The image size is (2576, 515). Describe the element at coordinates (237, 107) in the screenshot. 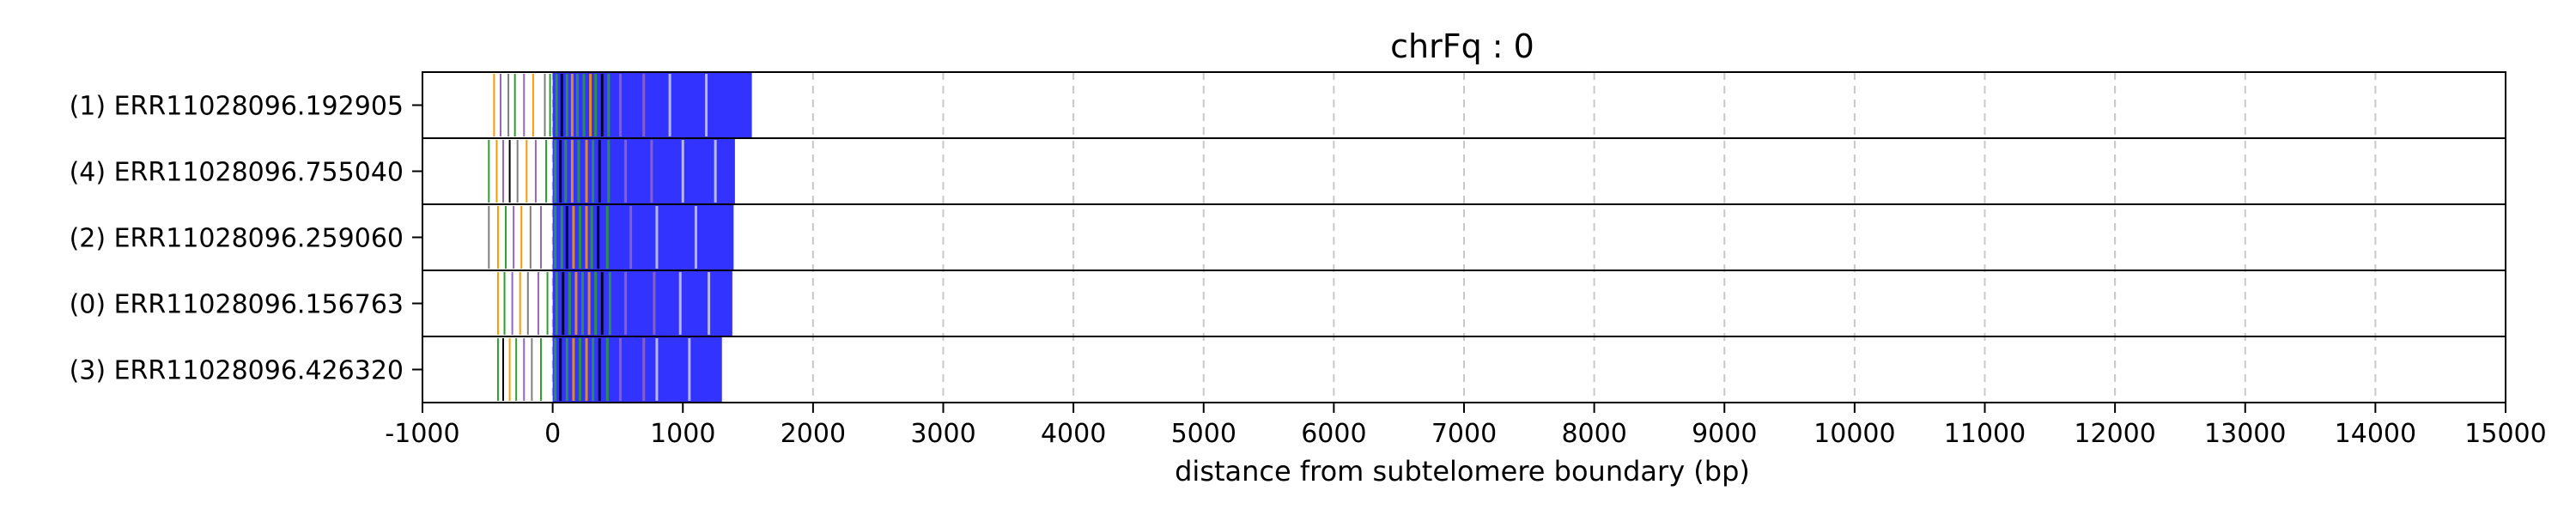

I see `read-label: (1) ERR11028096.192905` at that location.